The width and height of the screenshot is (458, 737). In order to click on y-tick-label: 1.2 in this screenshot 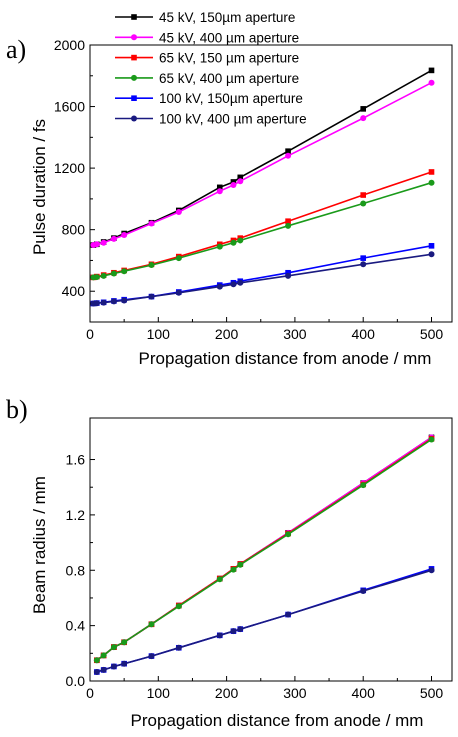, I will do `click(76, 515)`.